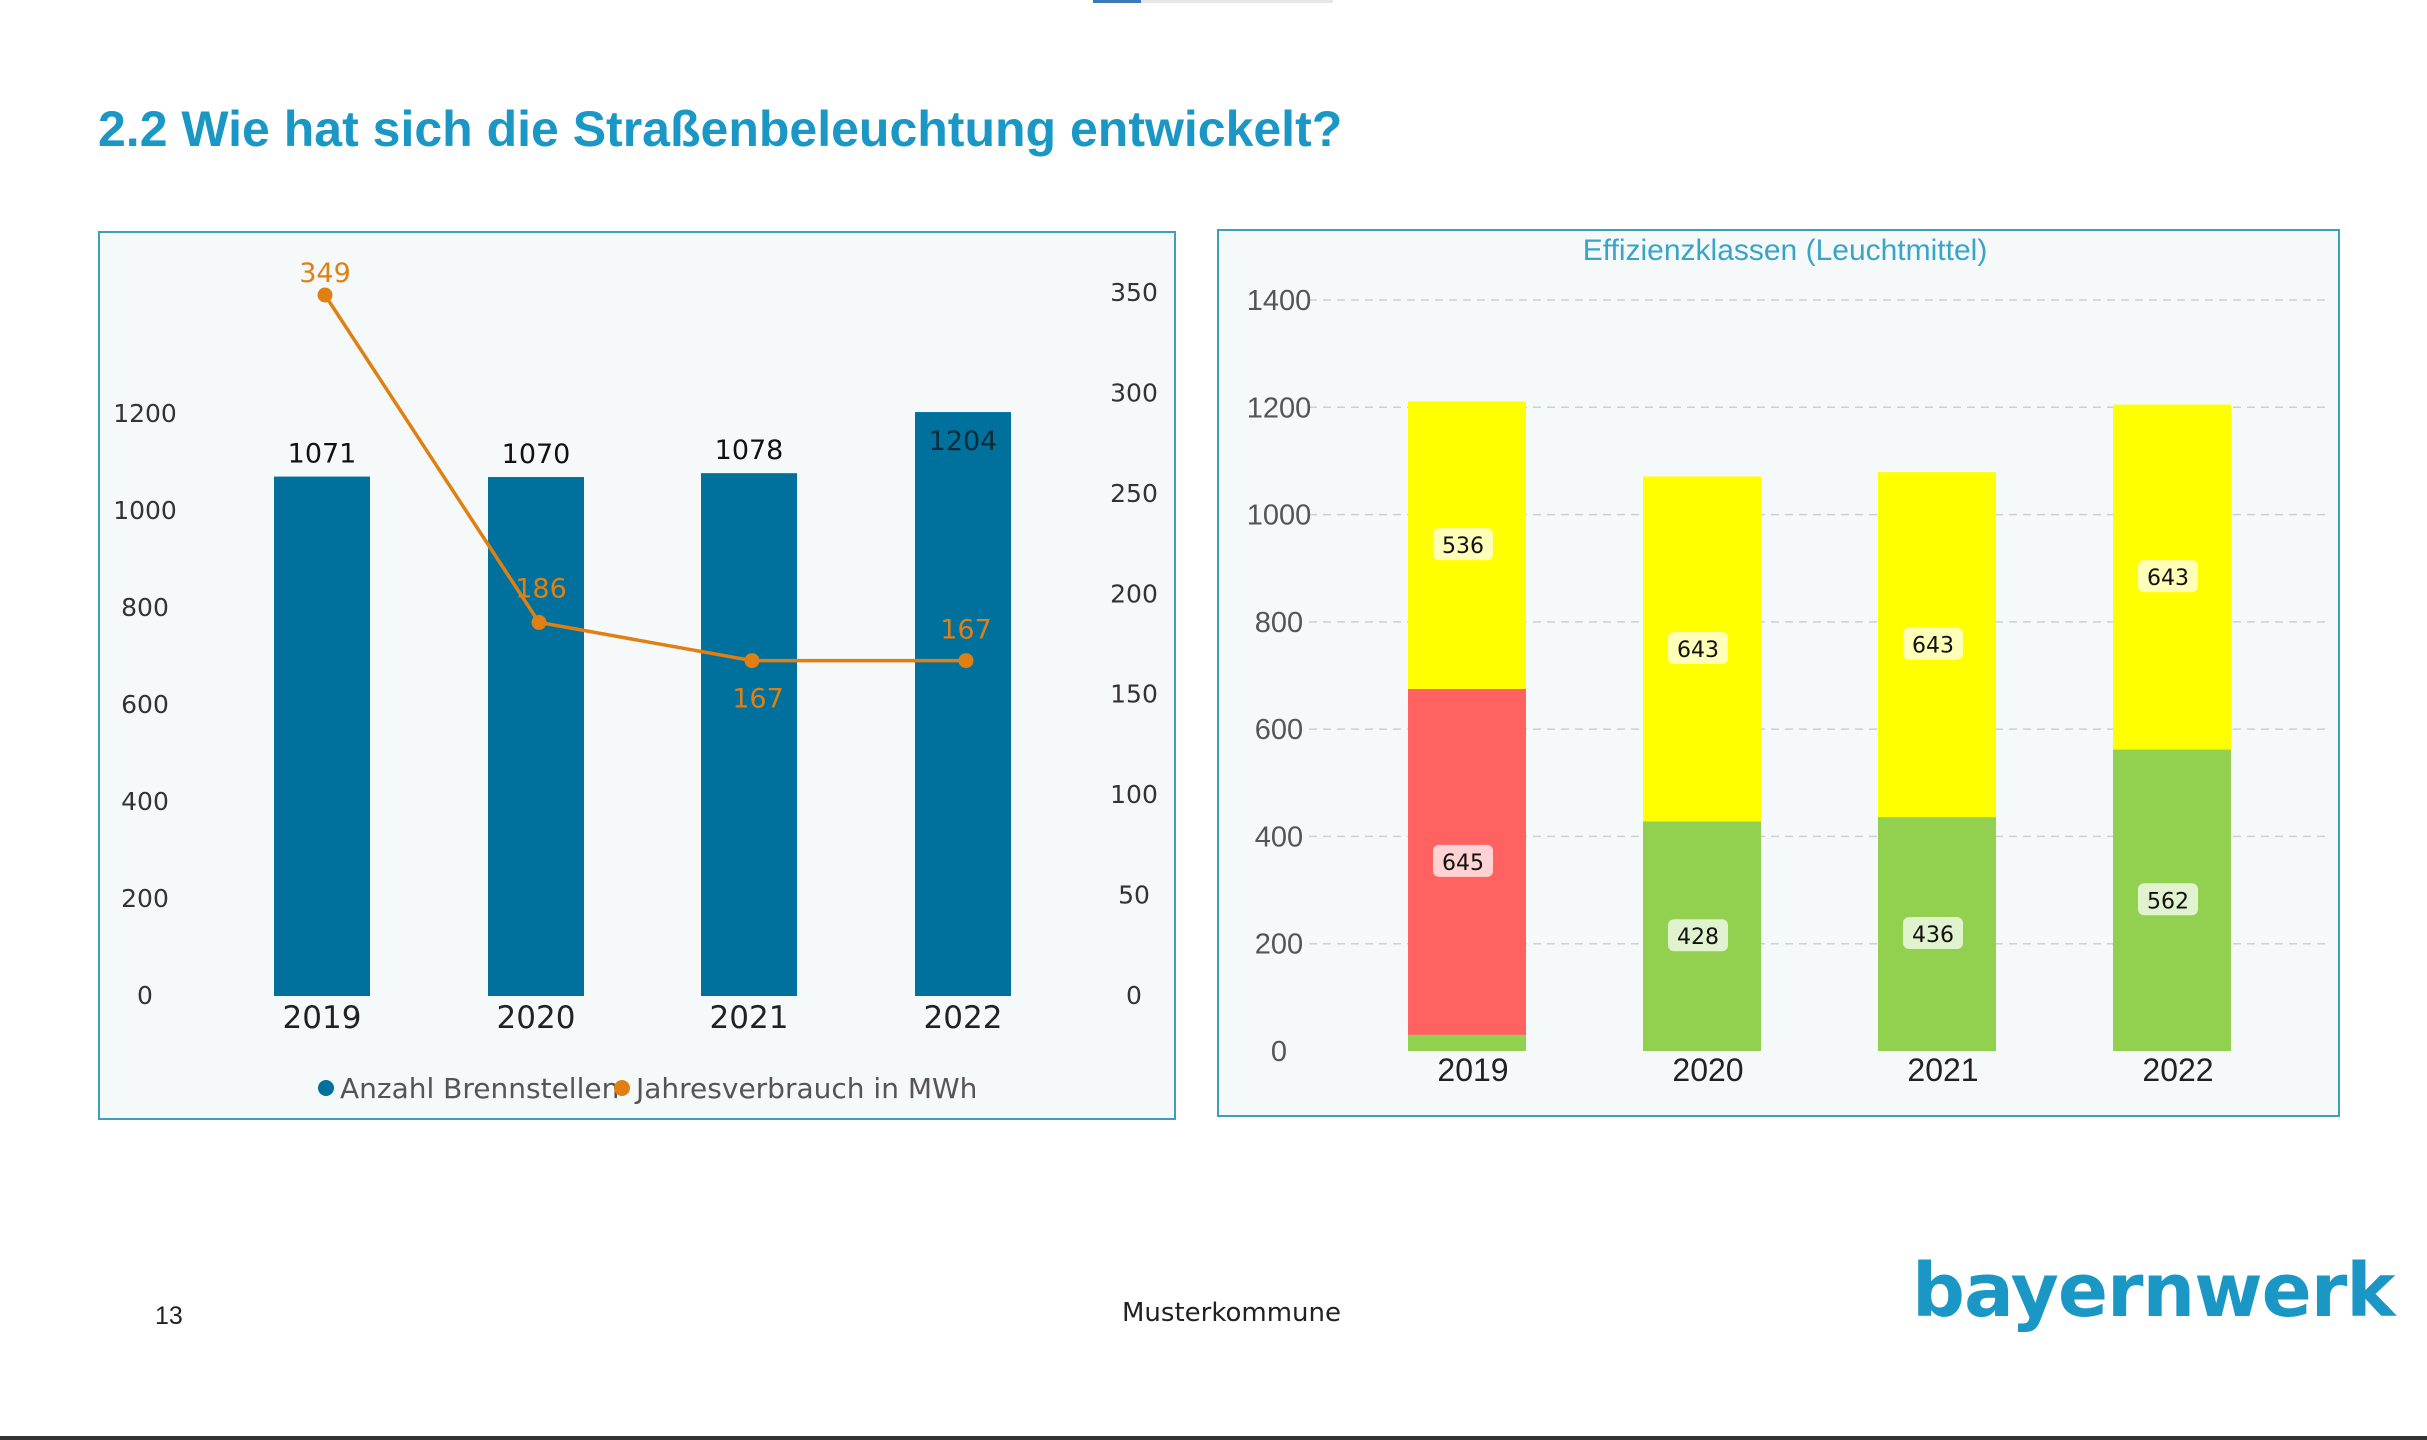 The image size is (2427, 1440). What do you see at coordinates (1117, 1) in the screenshot?
I see `top-accent-indicator` at bounding box center [1117, 1].